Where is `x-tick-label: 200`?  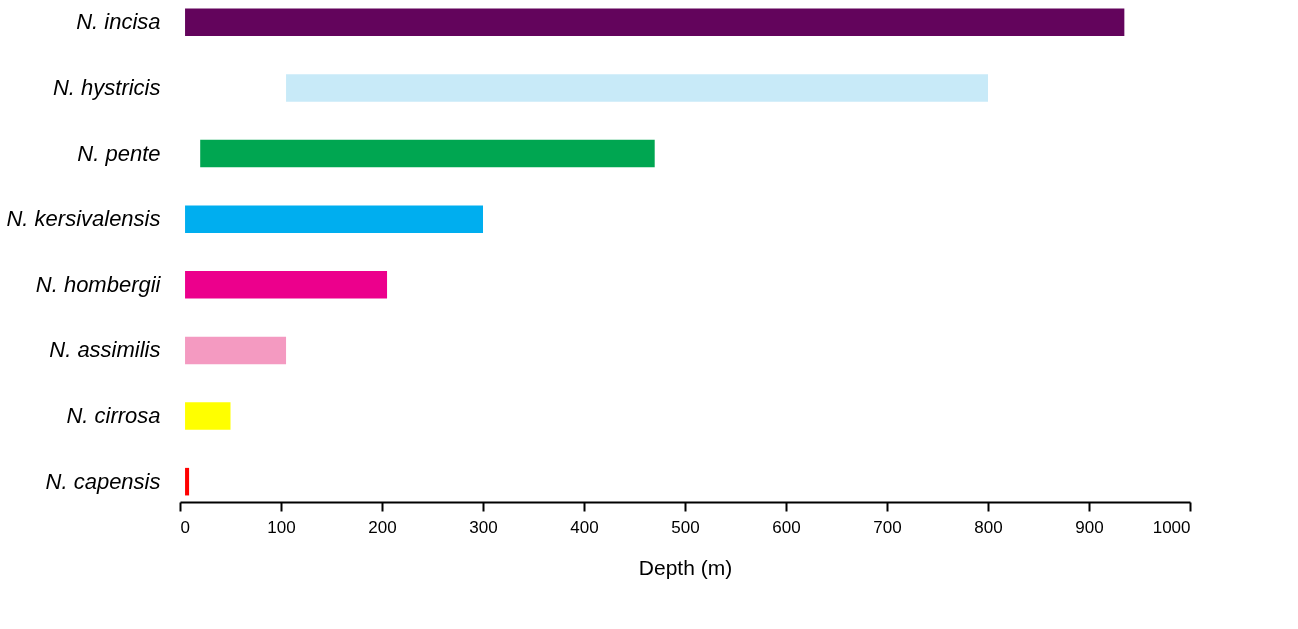
x-tick-label: 200 is located at coordinates (382, 527).